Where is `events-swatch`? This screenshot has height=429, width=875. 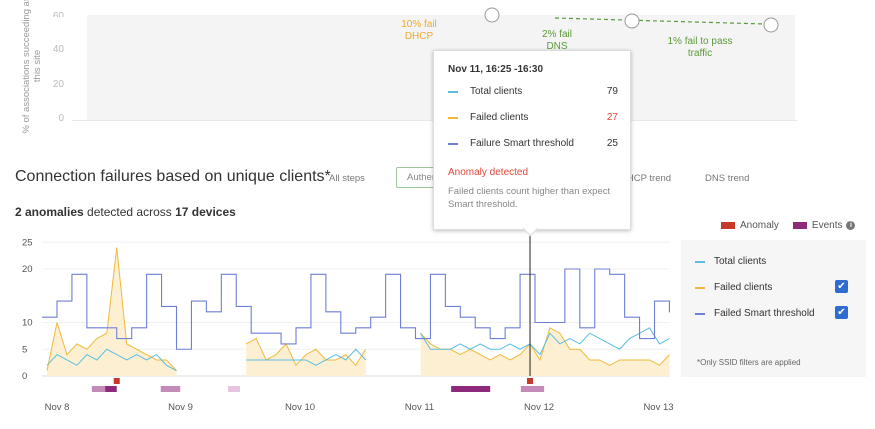 events-swatch is located at coordinates (799, 225).